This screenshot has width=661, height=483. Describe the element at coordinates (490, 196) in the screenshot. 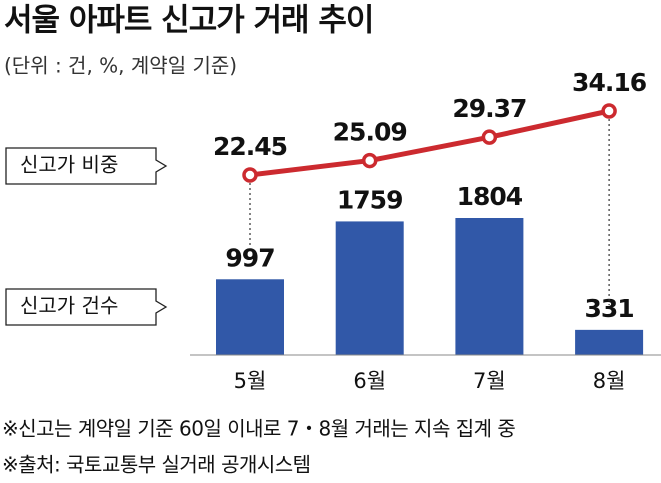

I see `value-label: 1804` at that location.